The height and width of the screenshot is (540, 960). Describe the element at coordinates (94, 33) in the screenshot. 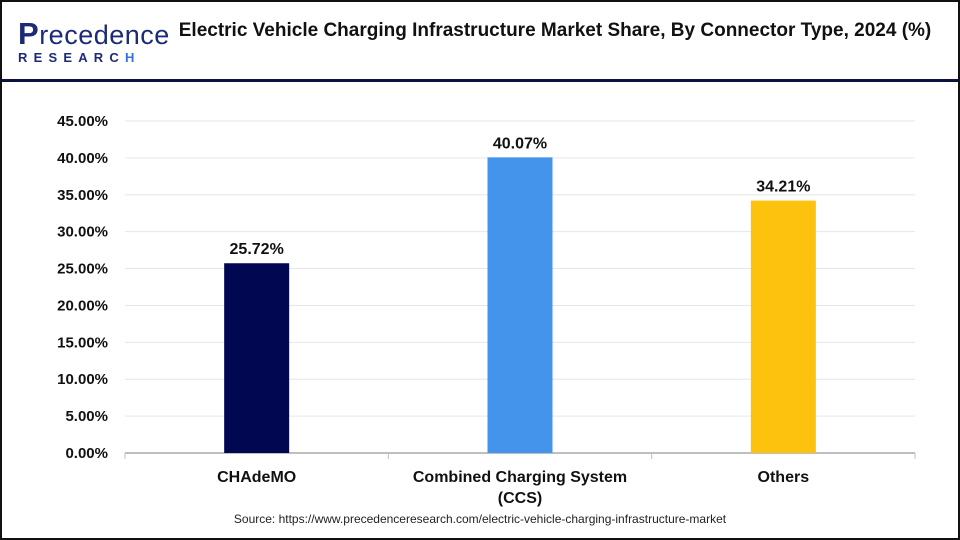

I see `logo-main-text: Precedence` at that location.